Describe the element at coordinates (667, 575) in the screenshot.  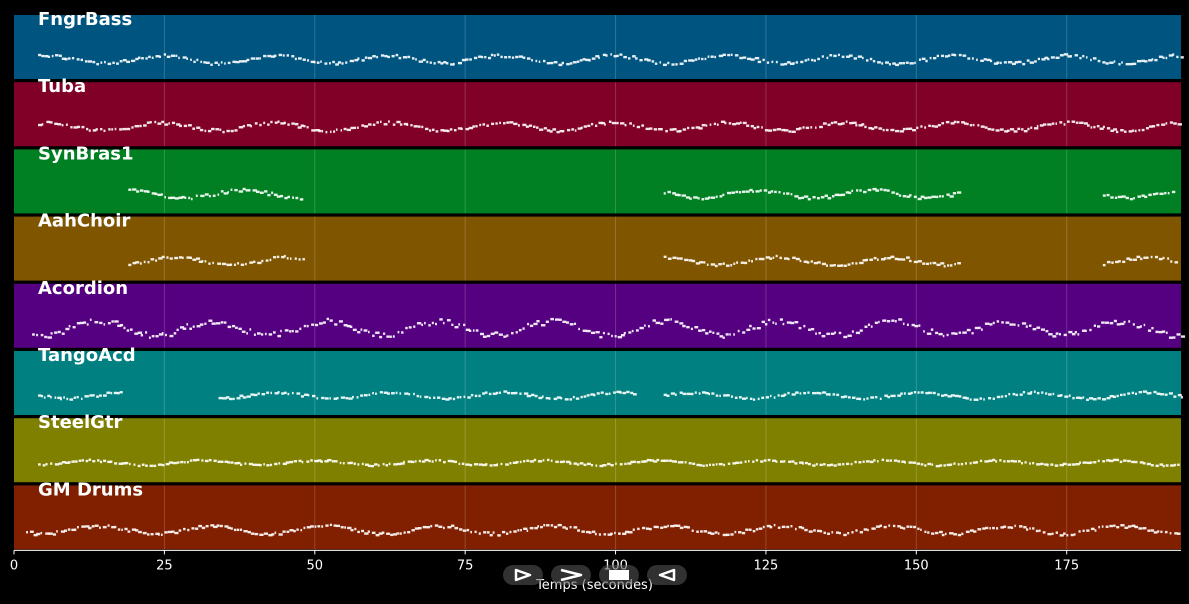
I see `rewind-button` at that location.